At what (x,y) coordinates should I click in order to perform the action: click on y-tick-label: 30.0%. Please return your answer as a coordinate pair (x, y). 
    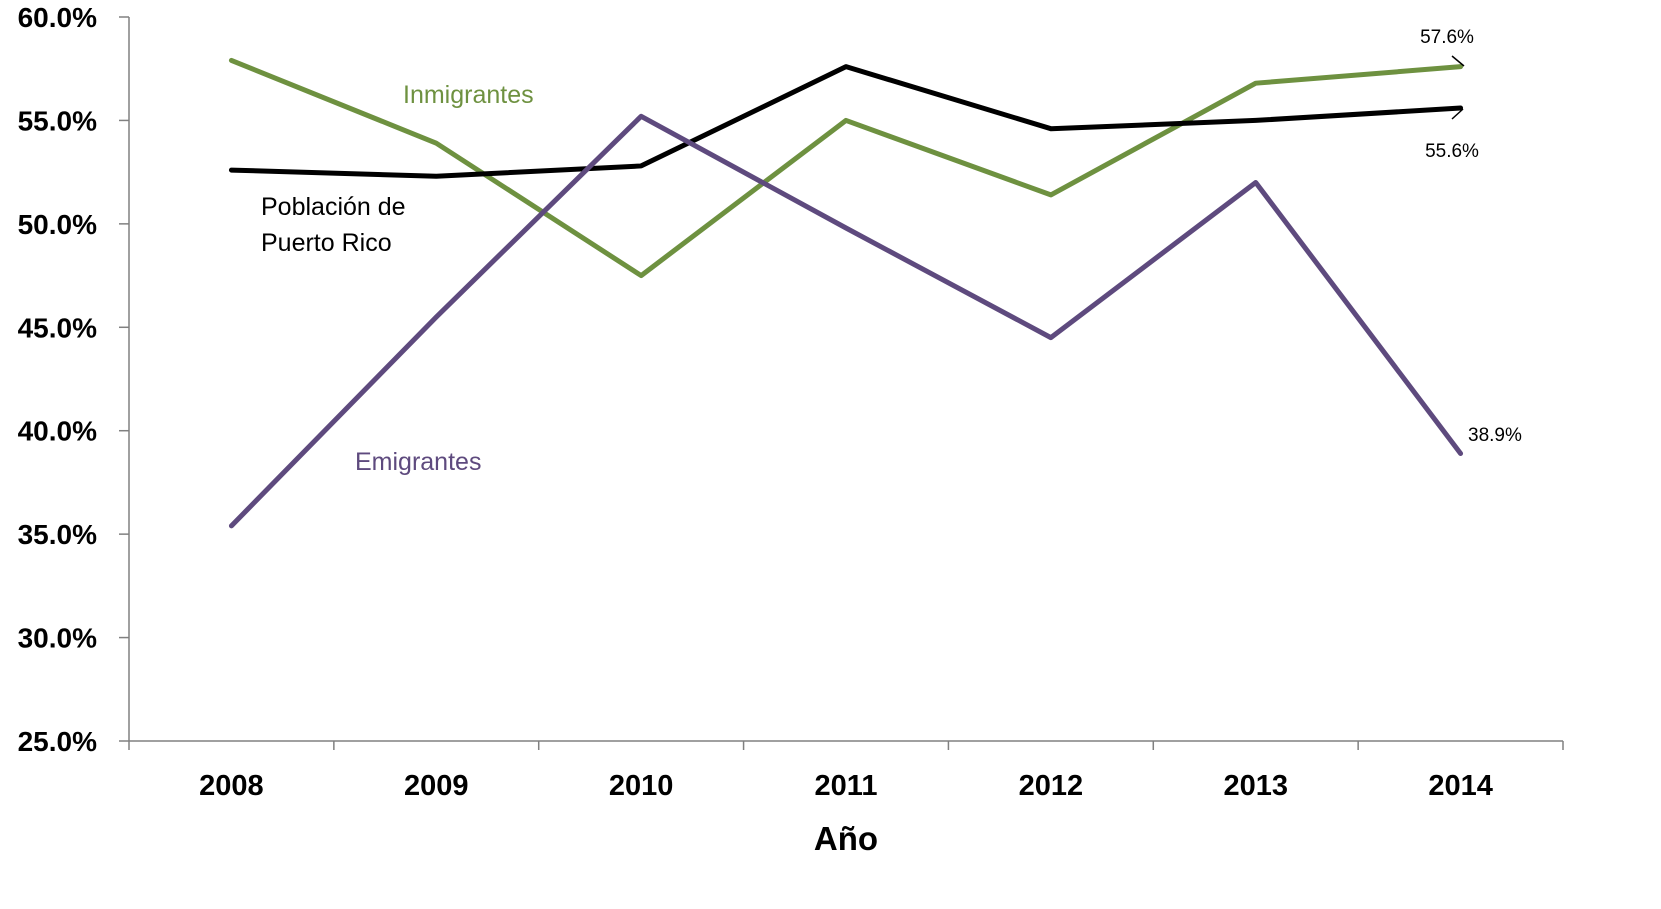
    Looking at the image, I should click on (57, 638).